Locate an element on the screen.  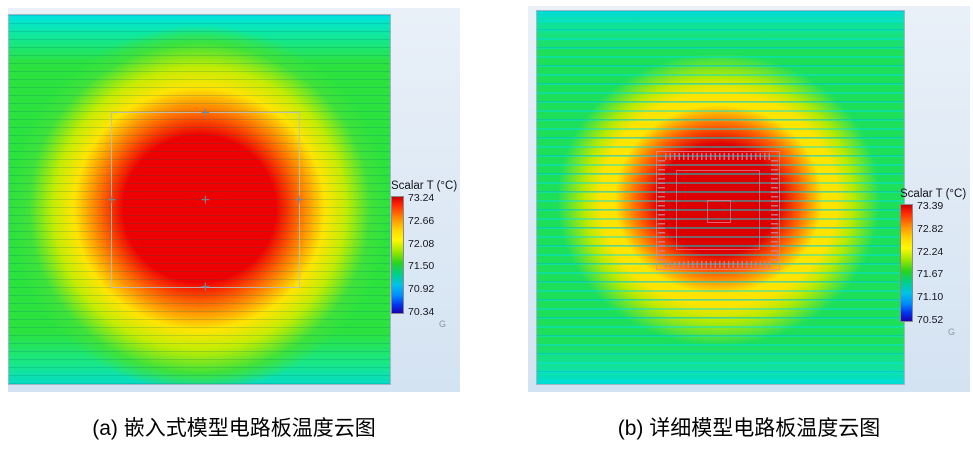
legend-ticks: 73.24 72.66 72.08 71.50 70.92 70.34 is located at coordinates (421, 255).